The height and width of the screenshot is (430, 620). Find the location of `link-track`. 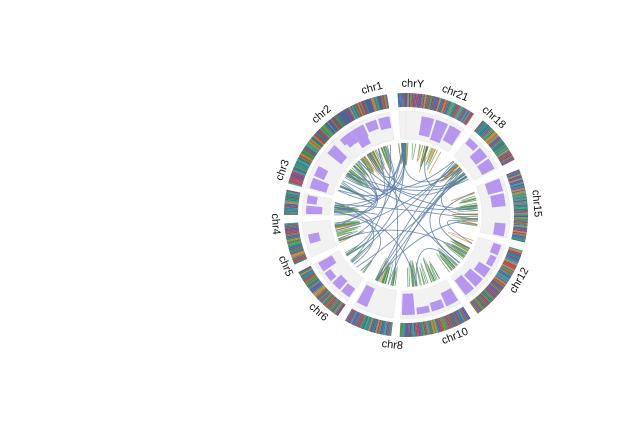

link-track is located at coordinates (406, 214).